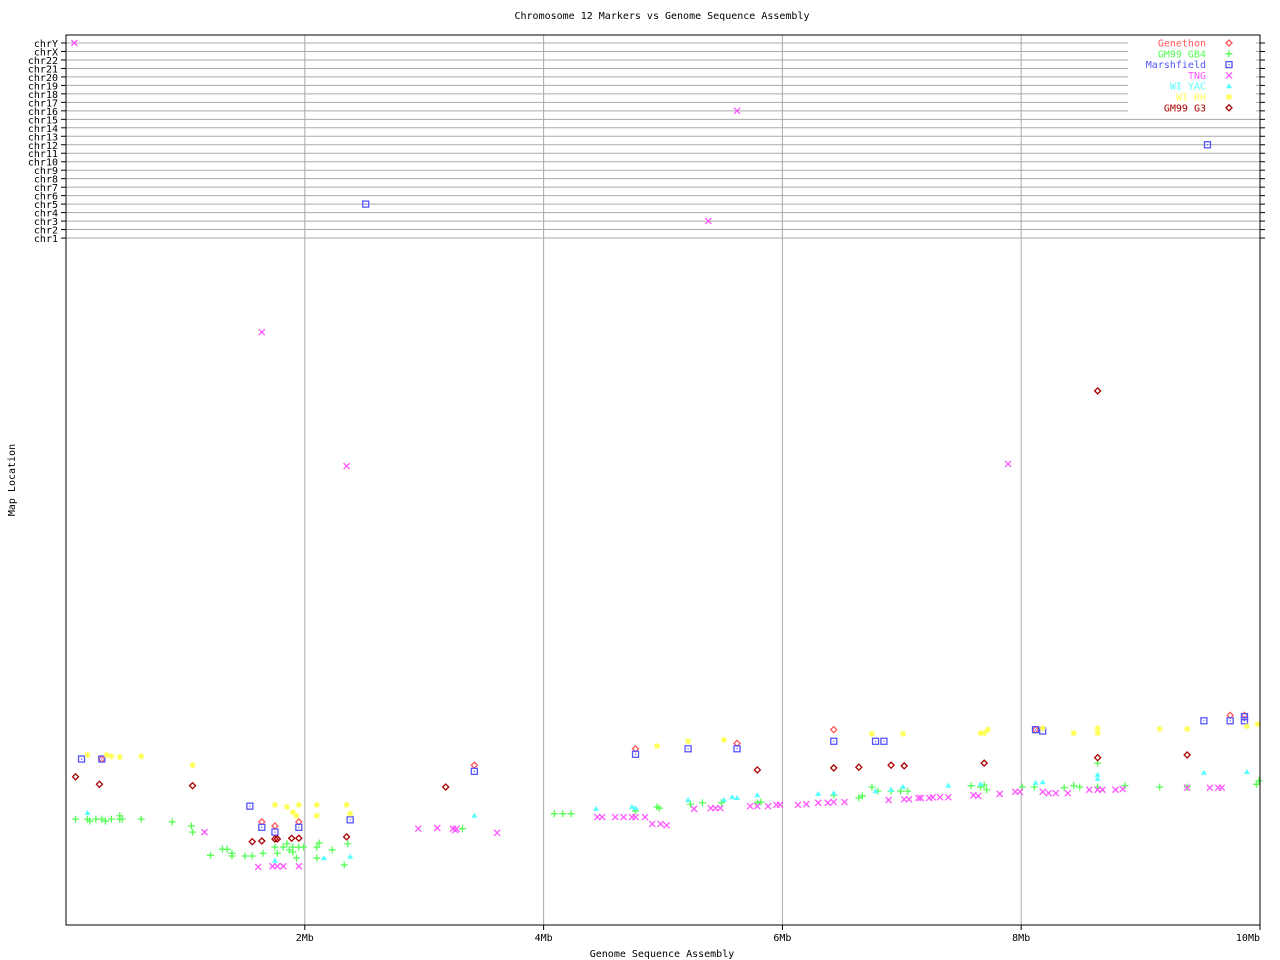  I want to click on y-tick-label: chr14, so click(43, 129).